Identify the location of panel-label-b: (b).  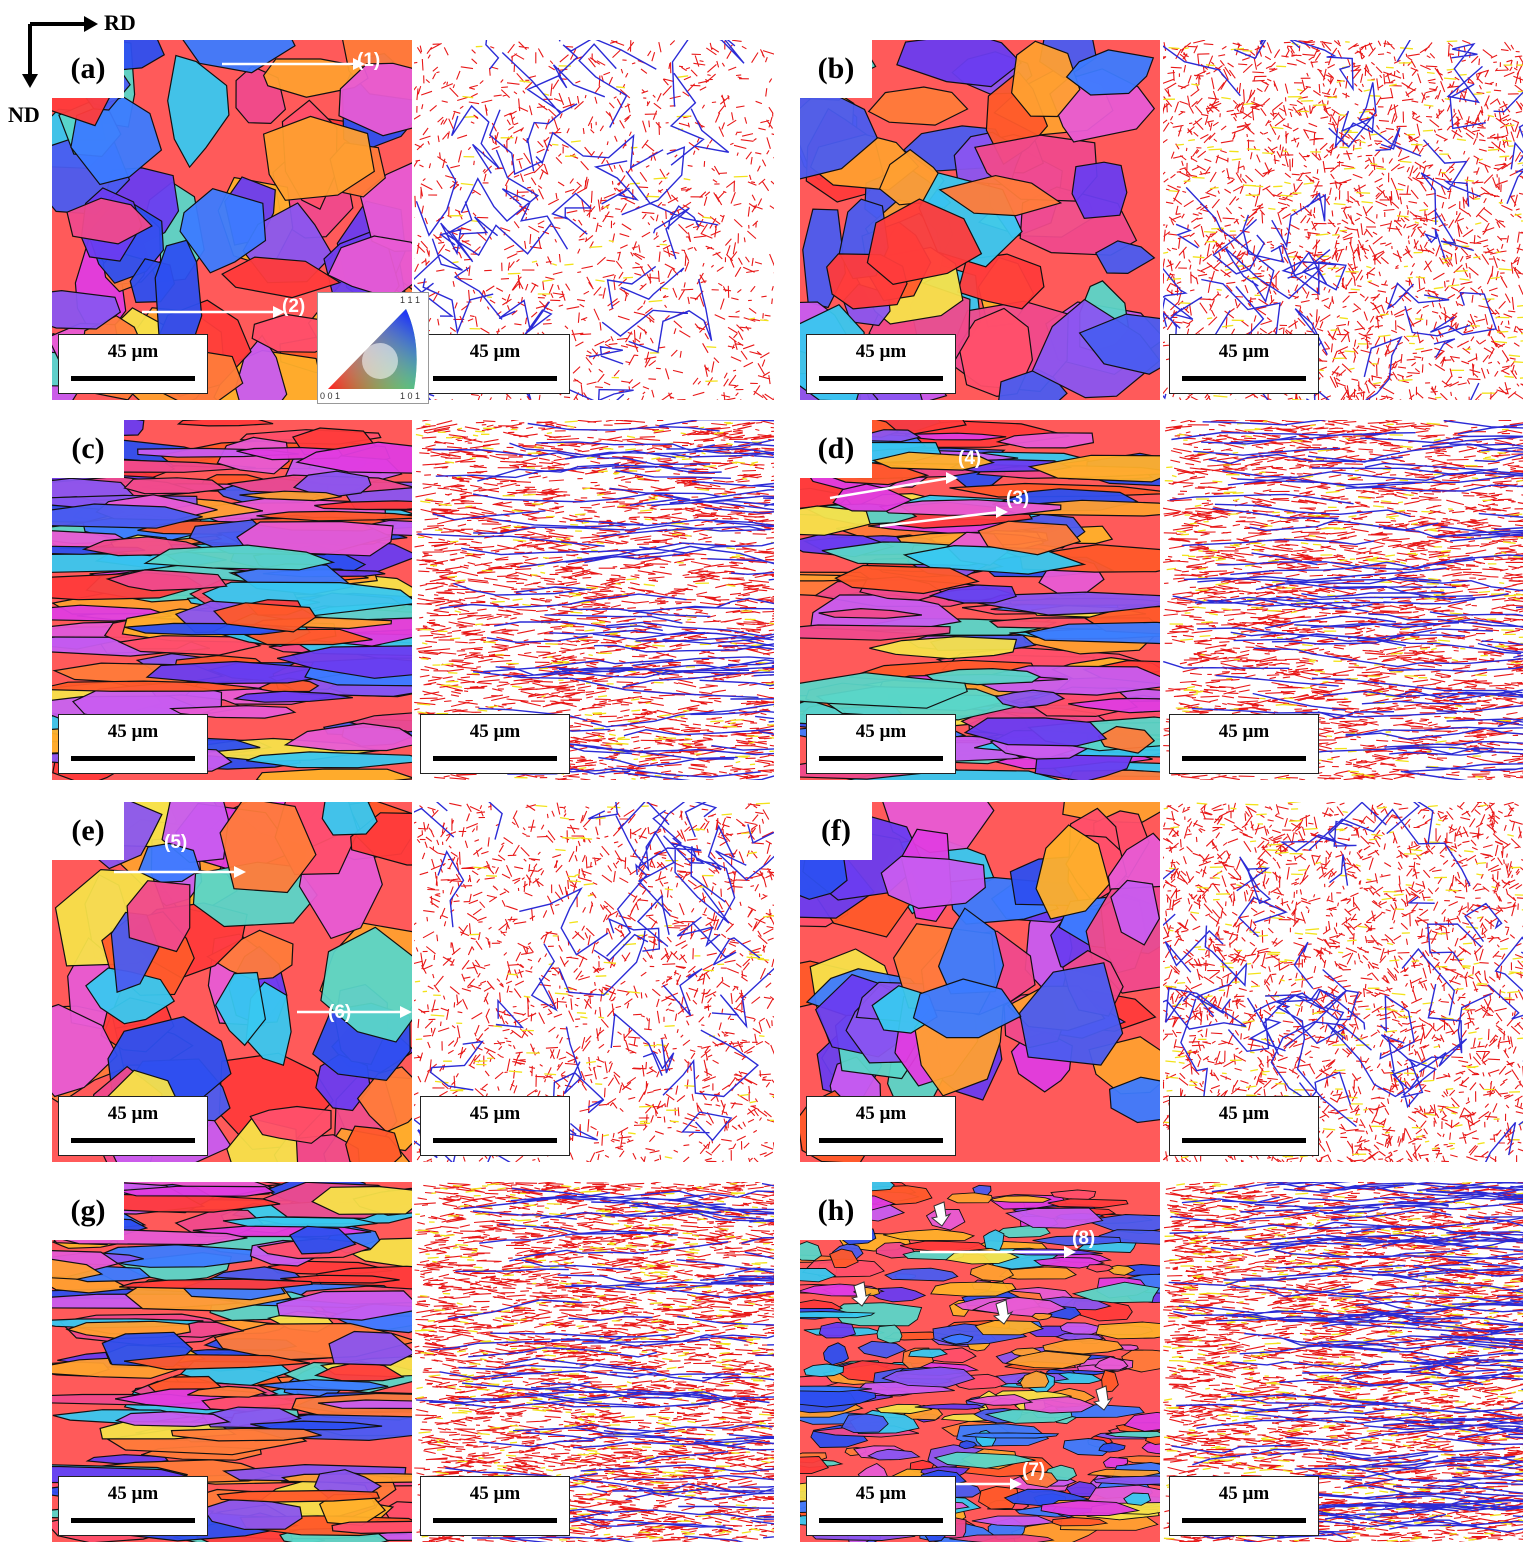
(836, 69).